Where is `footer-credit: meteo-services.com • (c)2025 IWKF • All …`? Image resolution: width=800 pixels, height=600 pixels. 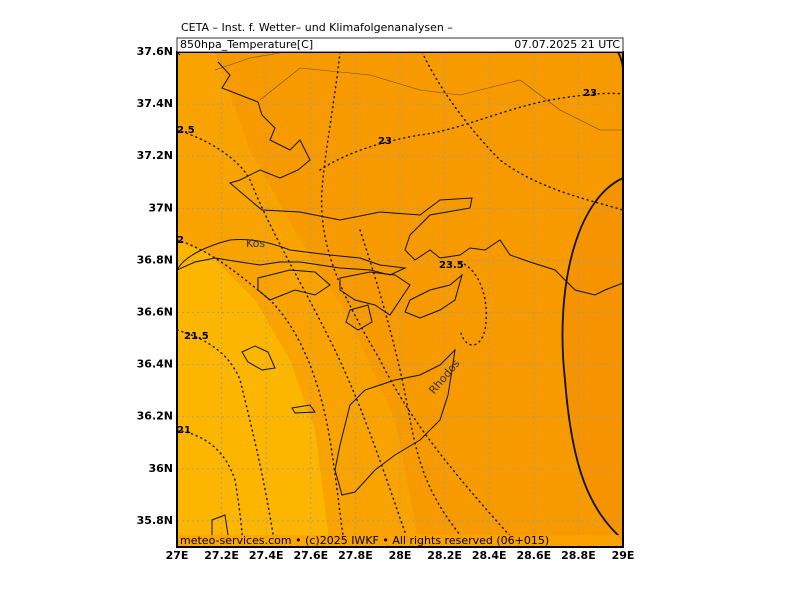
footer-credit: meteo-services.com • (c)2025 IWKF • All … is located at coordinates (364, 540).